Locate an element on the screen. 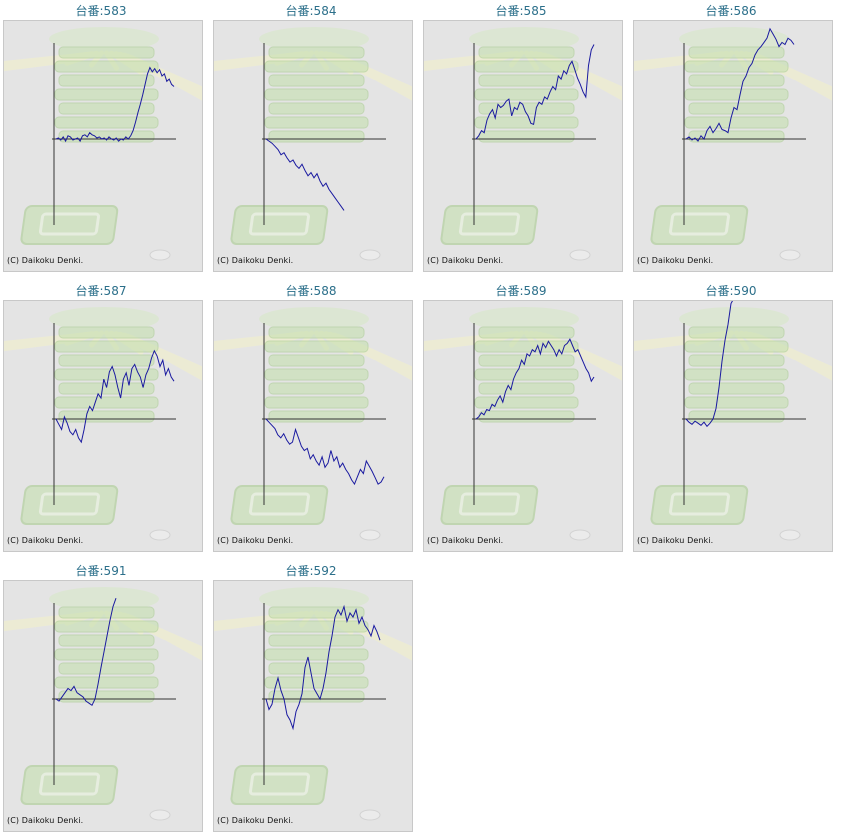  chart-panel: 台番:583 (C) Daikoku Denki. is located at coordinates (101, 136).